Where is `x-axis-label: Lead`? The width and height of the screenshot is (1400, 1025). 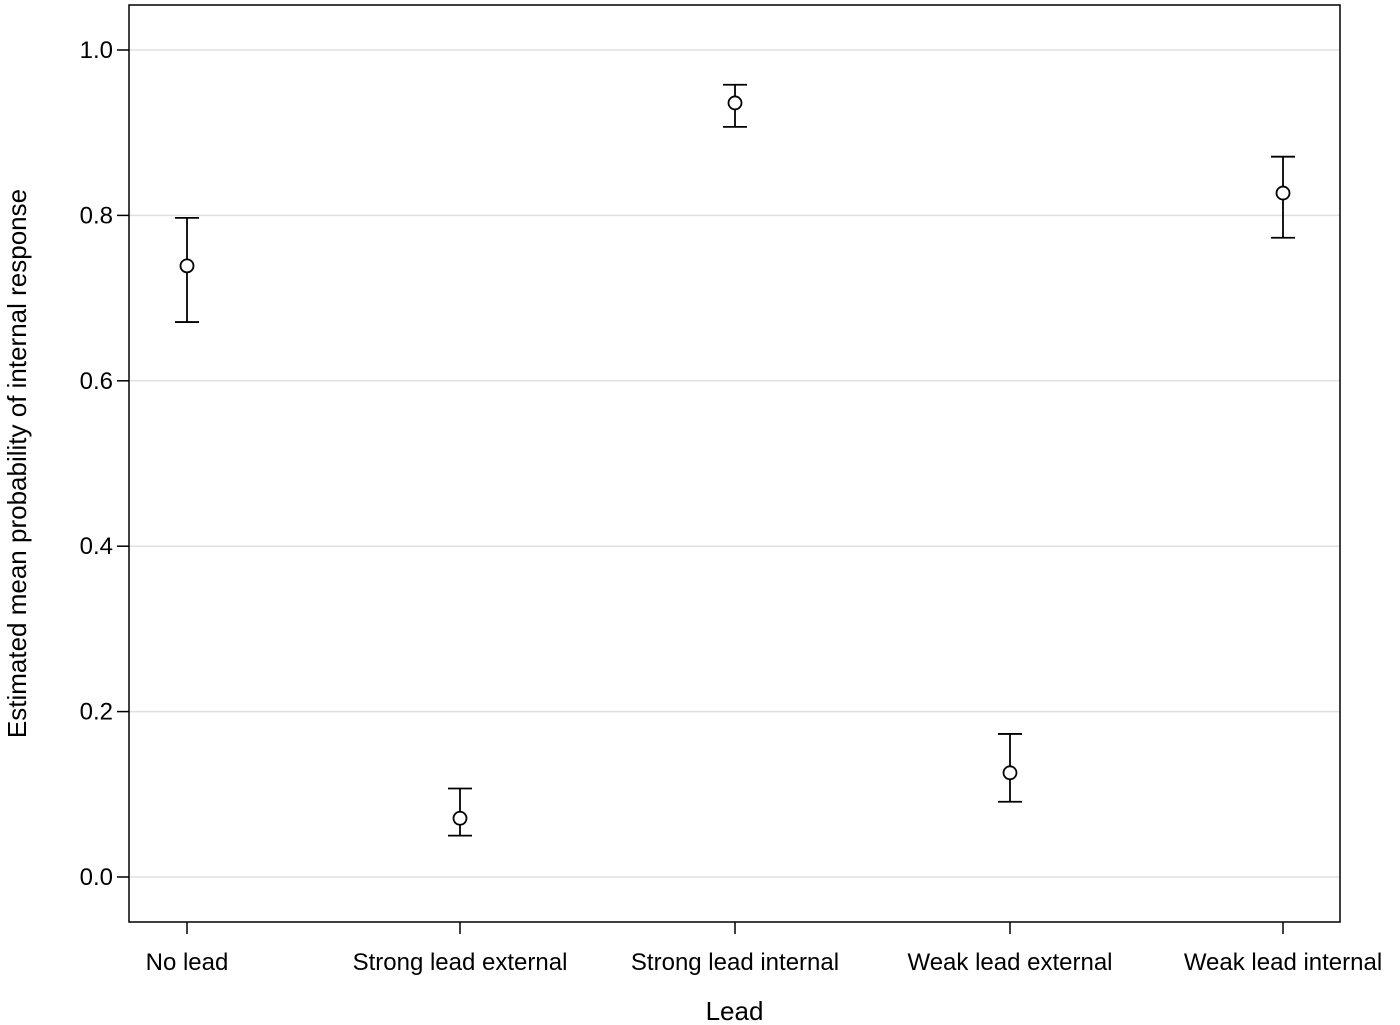 x-axis-label: Lead is located at coordinates (735, 1010).